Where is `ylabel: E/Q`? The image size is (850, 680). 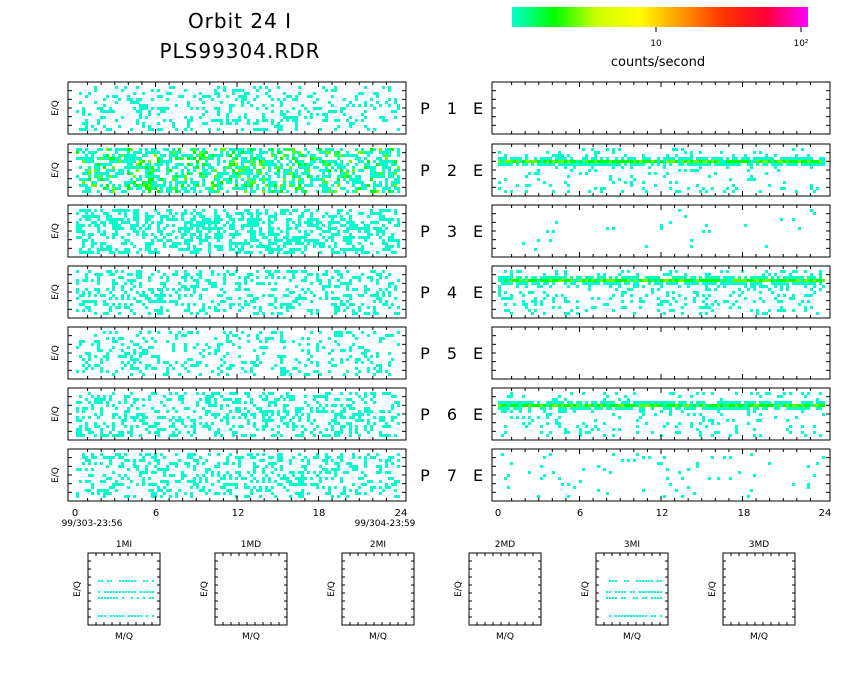 ylabel: E/Q is located at coordinates (56, 292).